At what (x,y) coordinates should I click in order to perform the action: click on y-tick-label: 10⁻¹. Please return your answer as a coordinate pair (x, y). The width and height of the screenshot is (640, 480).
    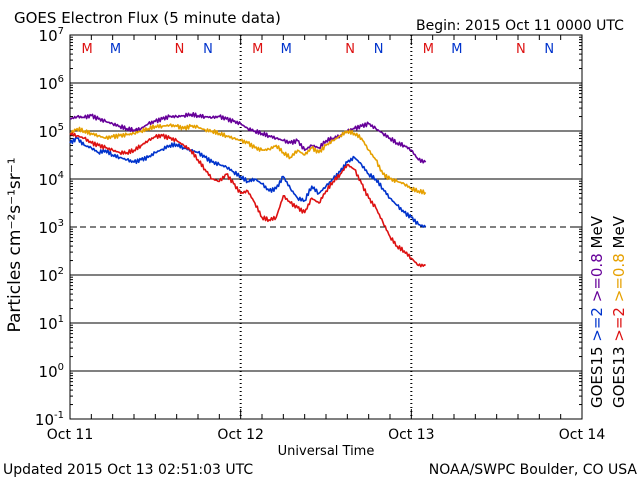
    Looking at the image, I should click on (49, 419).